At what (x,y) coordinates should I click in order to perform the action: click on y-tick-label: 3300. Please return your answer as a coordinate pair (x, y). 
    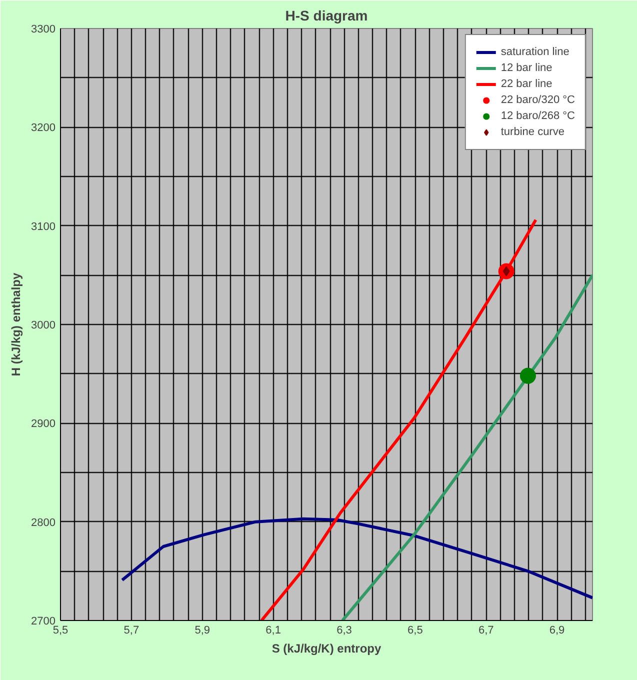
    Looking at the image, I should click on (43, 30).